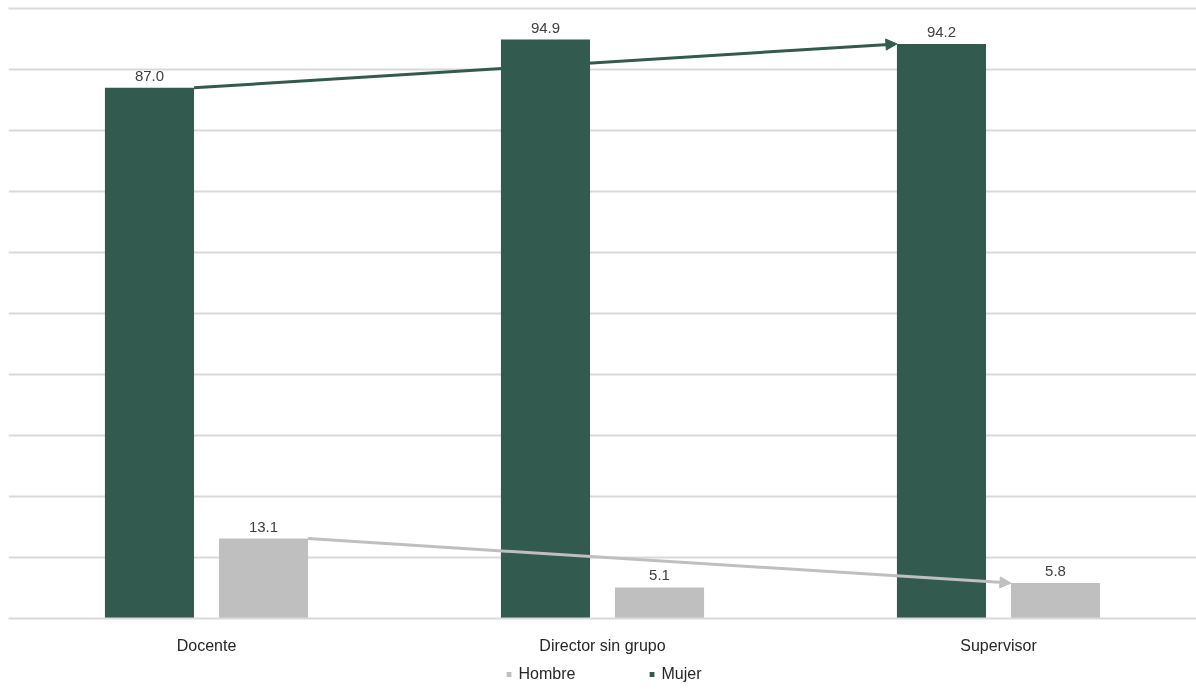 The height and width of the screenshot is (691, 1196). Describe the element at coordinates (681, 674) in the screenshot. I see `legend-label: Mujer` at that location.